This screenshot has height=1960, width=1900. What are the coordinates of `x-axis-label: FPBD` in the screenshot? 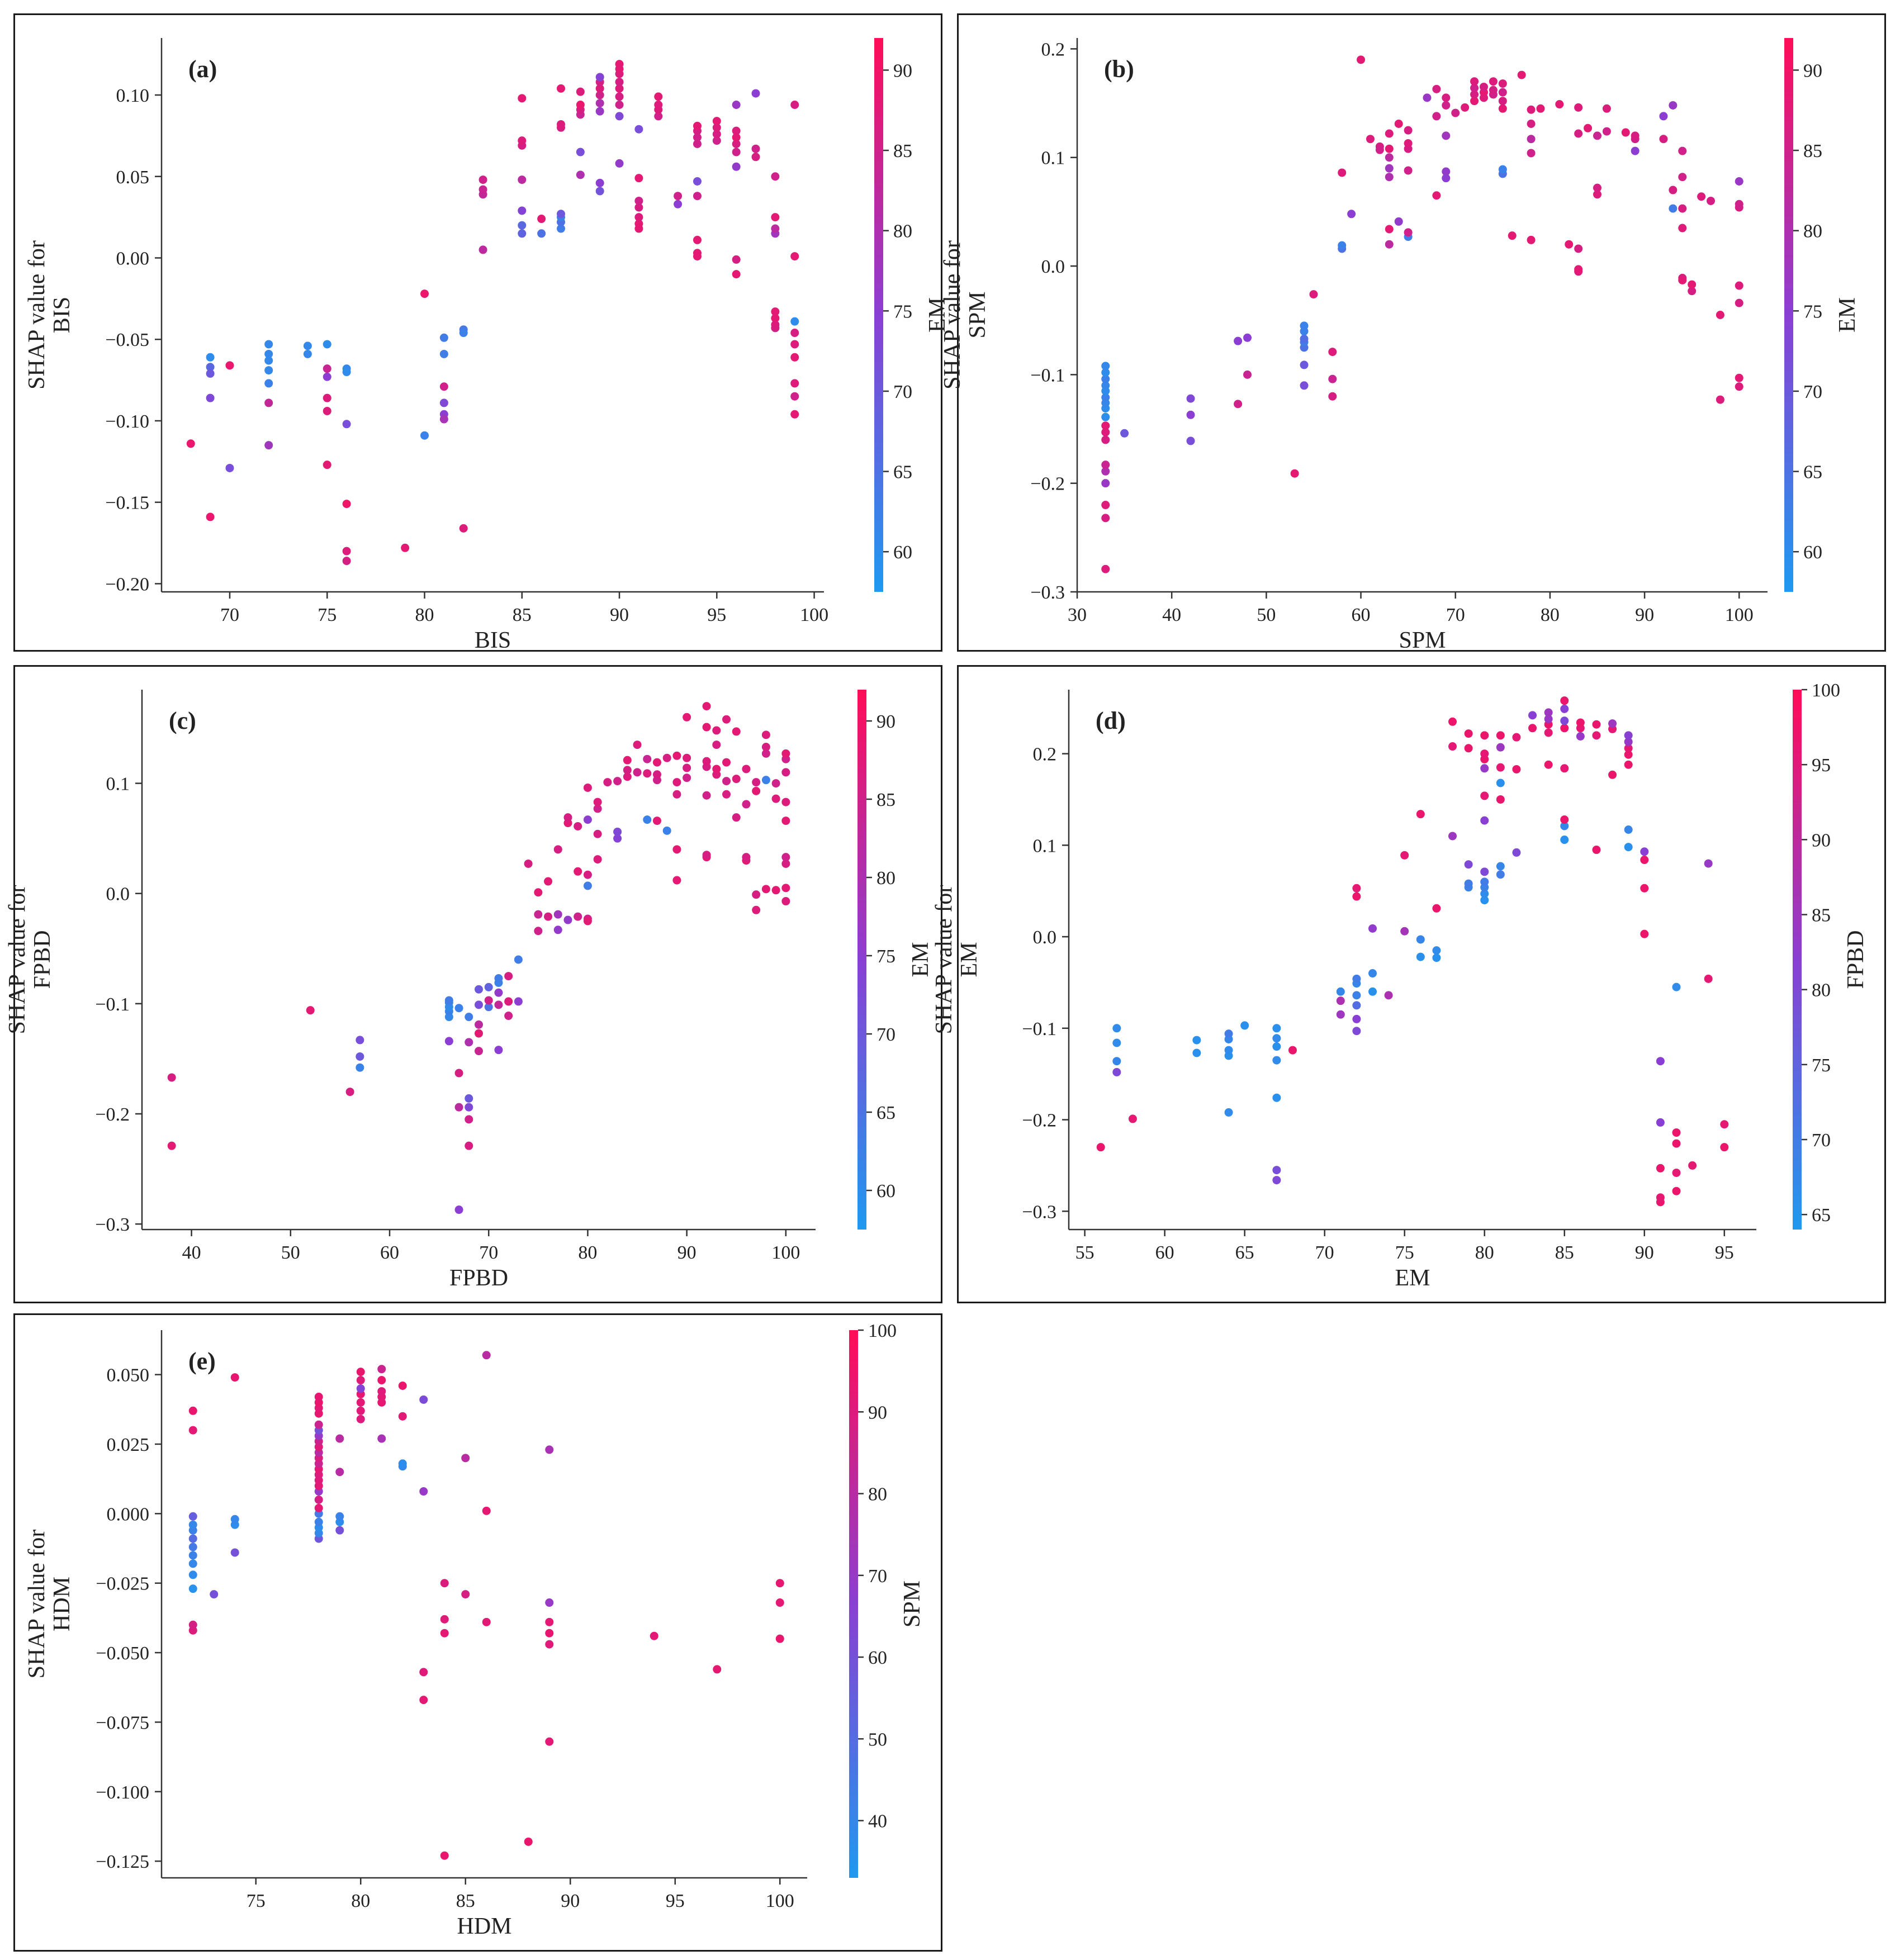 It's located at (478, 1278).